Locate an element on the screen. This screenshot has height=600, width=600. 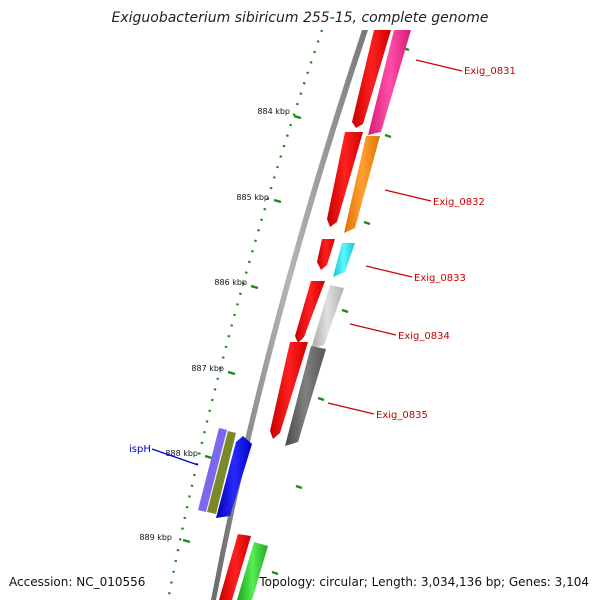
gene-exig-0835-bar is located at coordinates (305, 396).